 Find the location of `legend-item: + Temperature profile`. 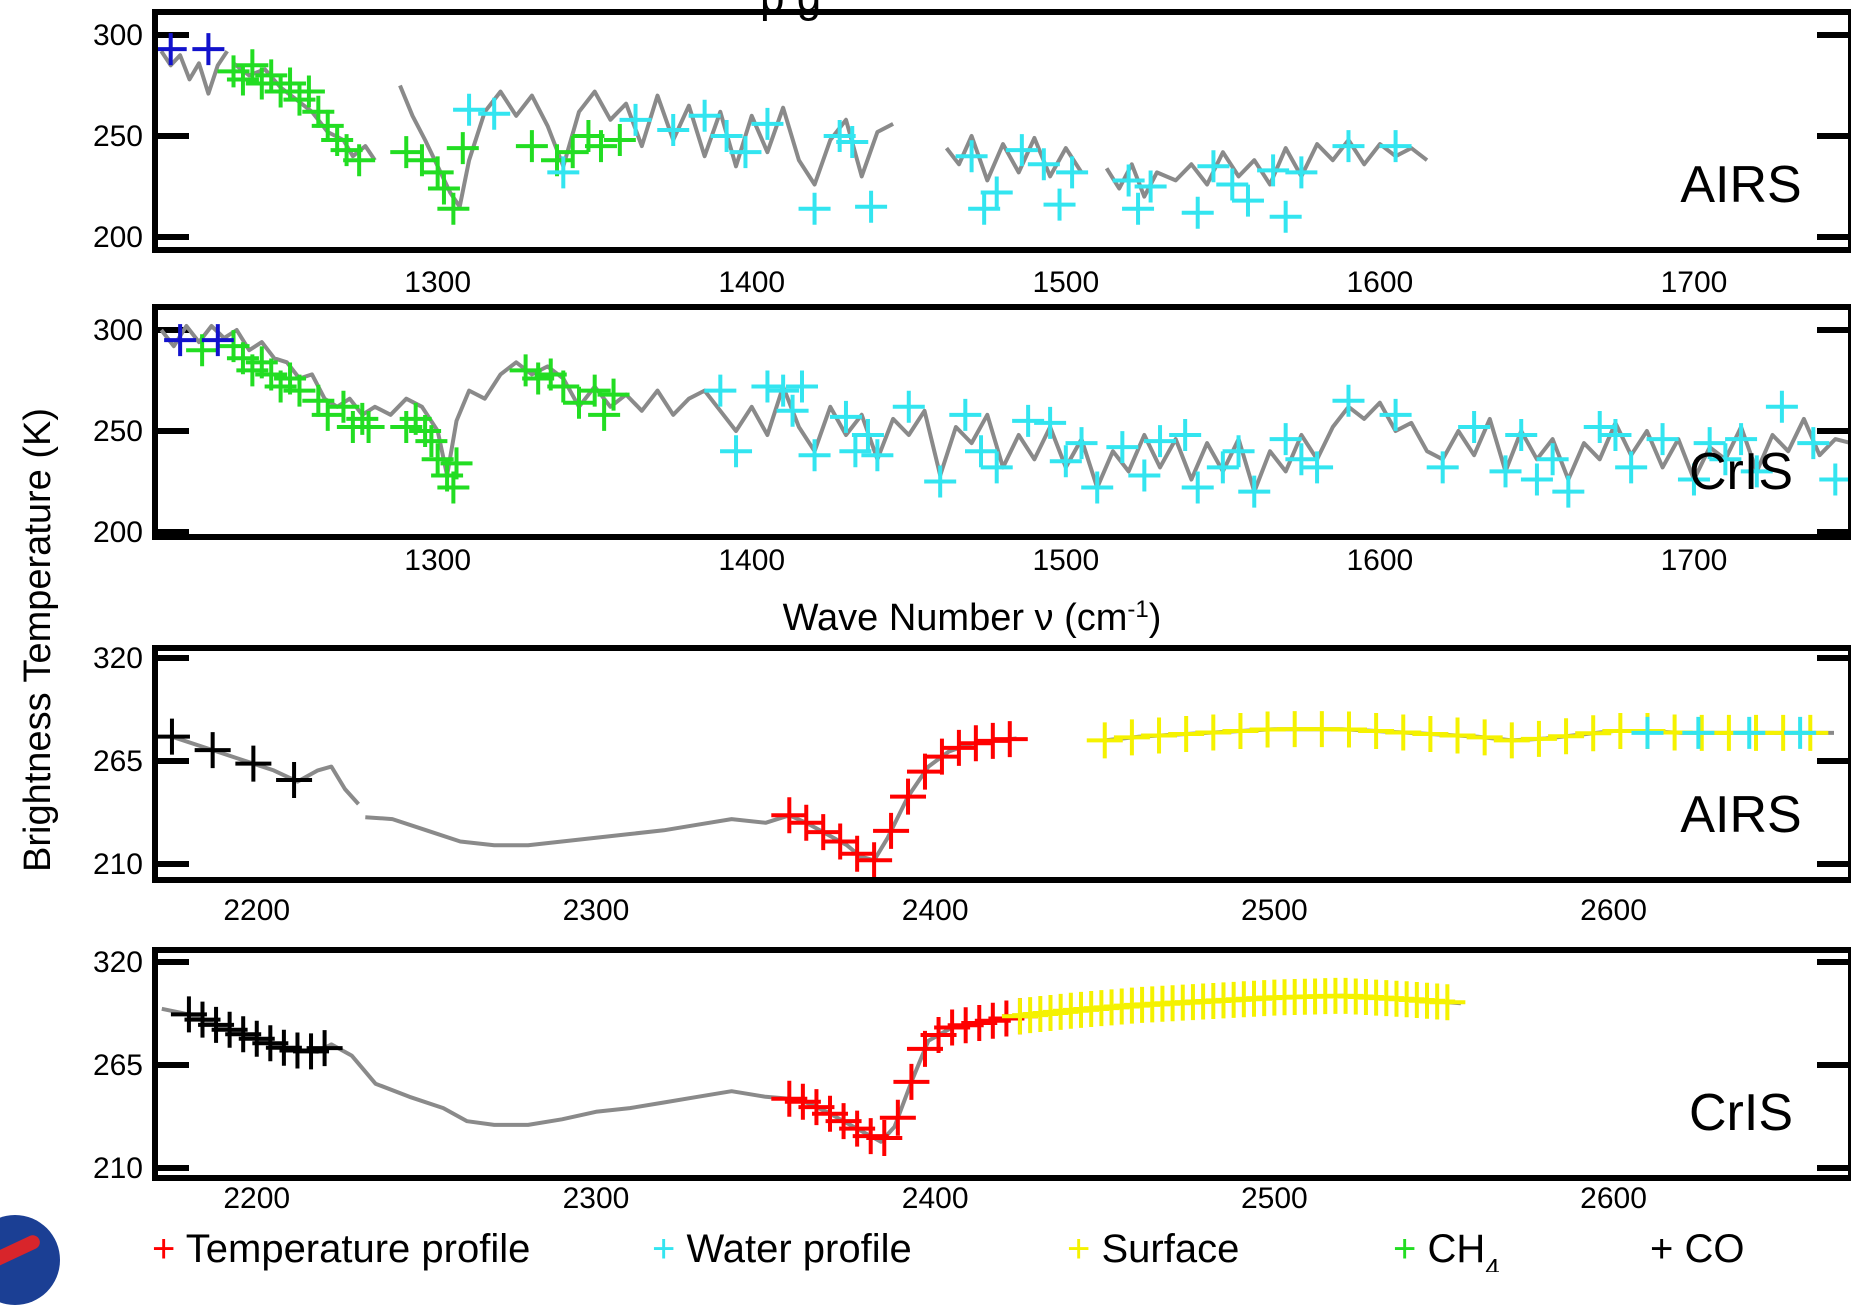

legend-item: + Temperature profile is located at coordinates (341, 1249).